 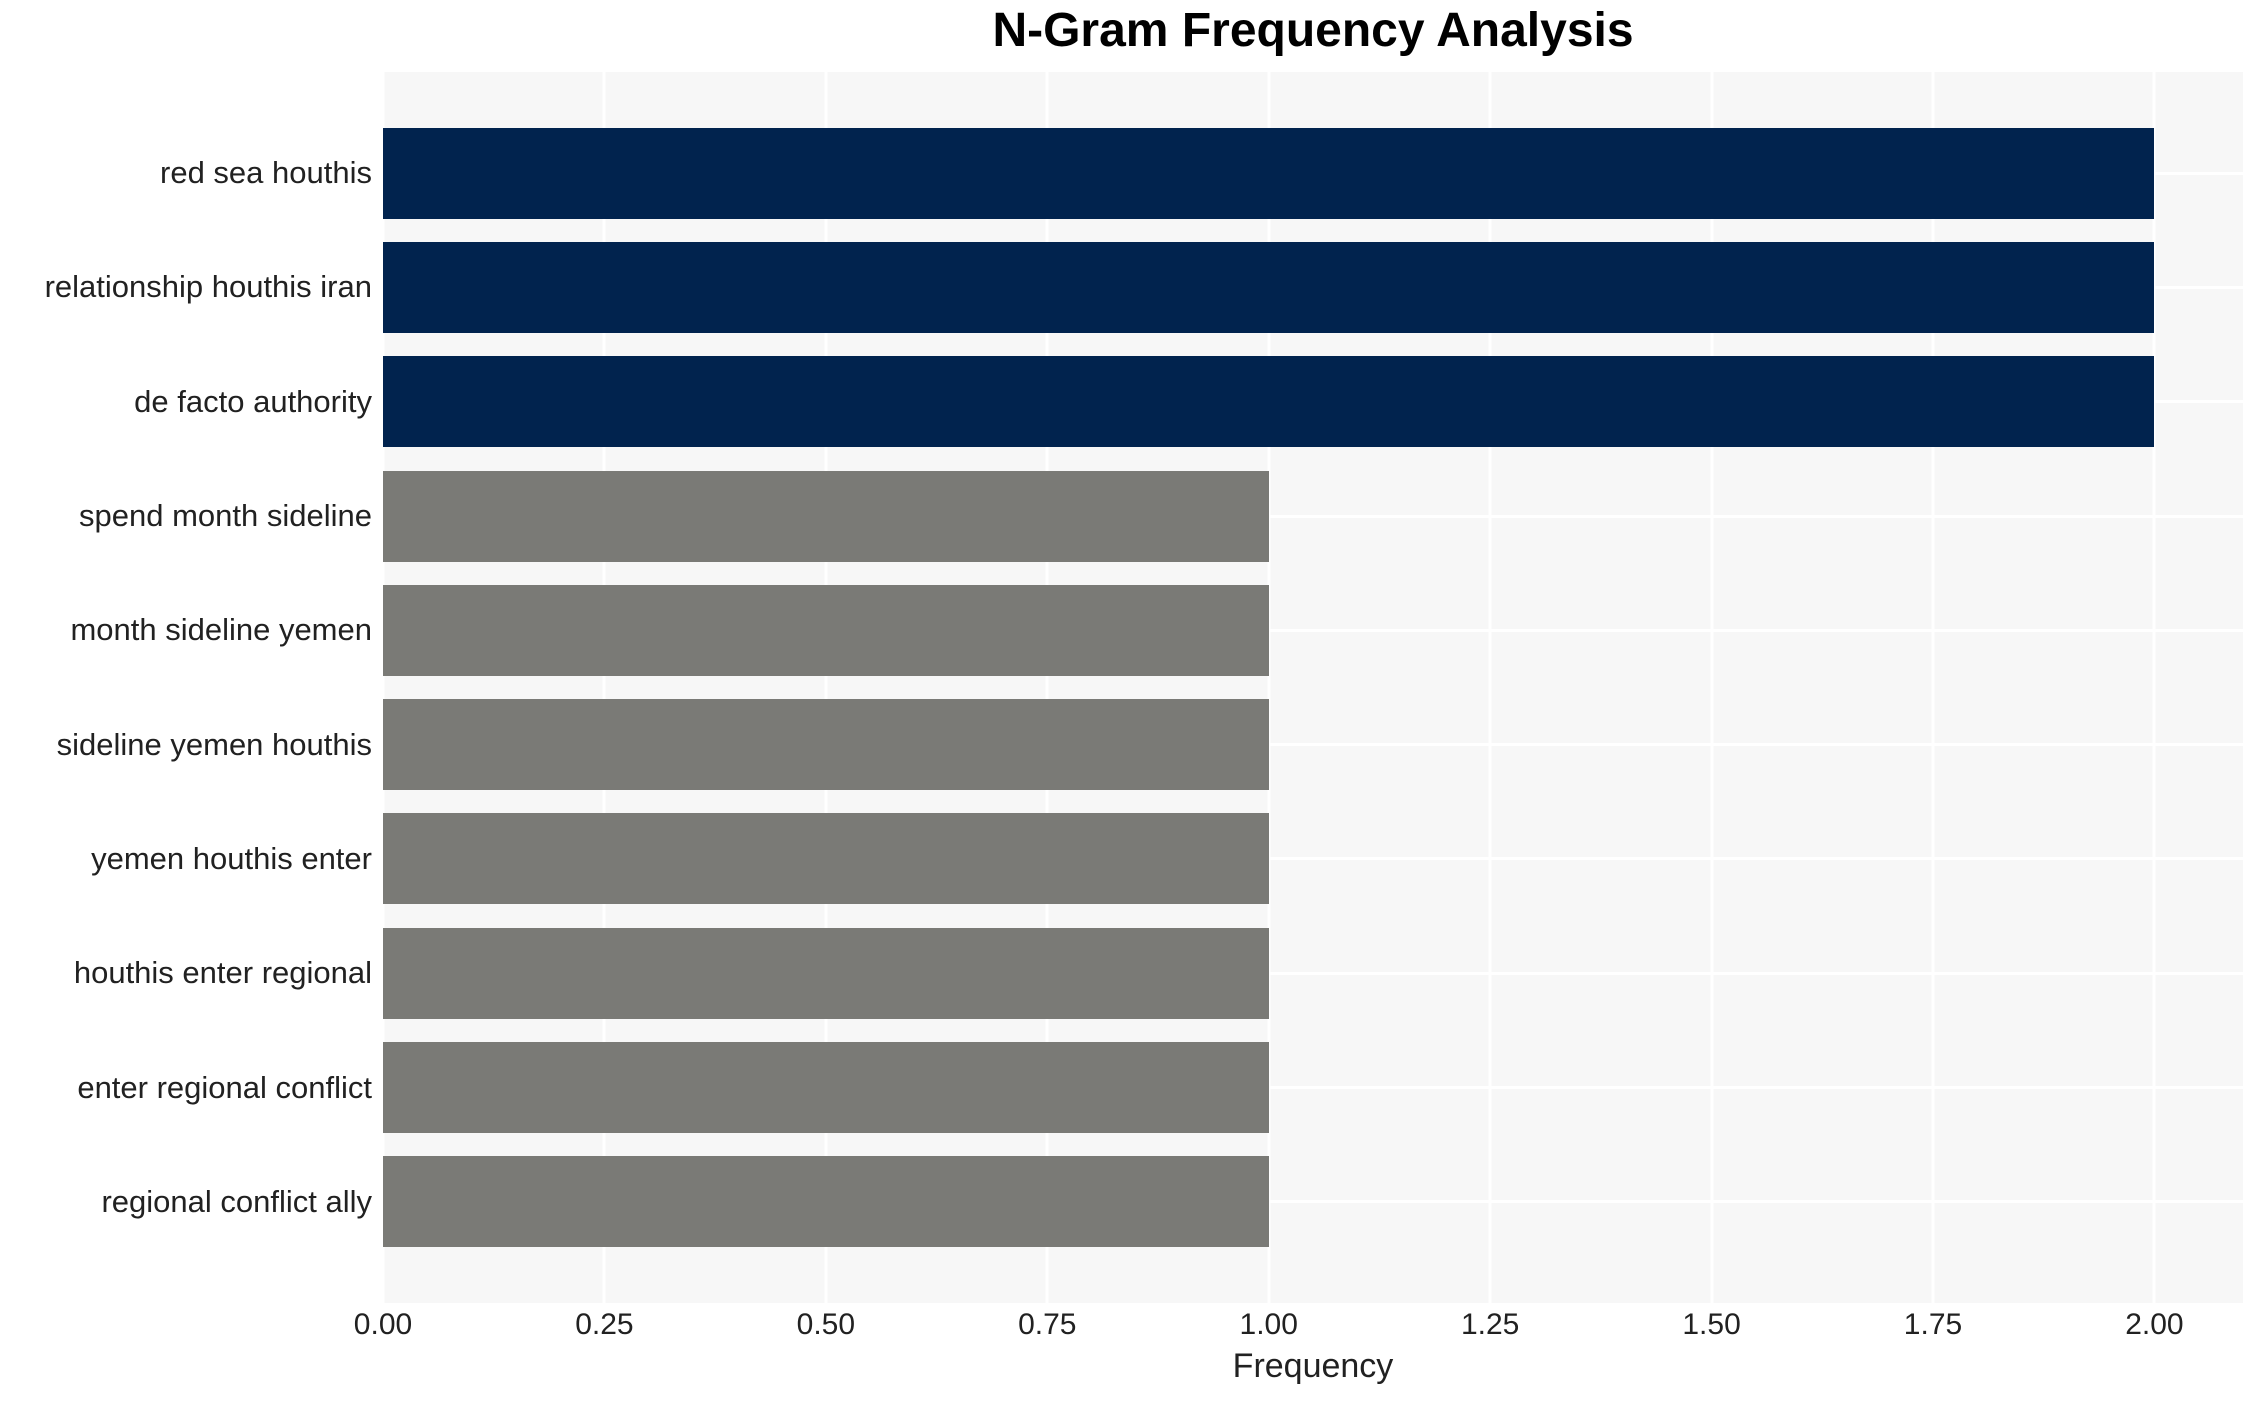 I want to click on bar-sideline-yemen-houthis, so click(x=826, y=745).